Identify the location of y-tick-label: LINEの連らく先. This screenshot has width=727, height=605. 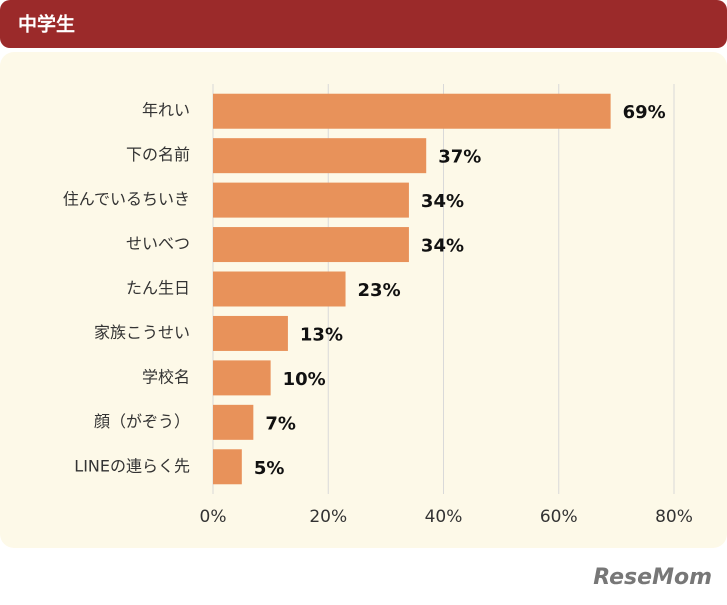
(132, 465).